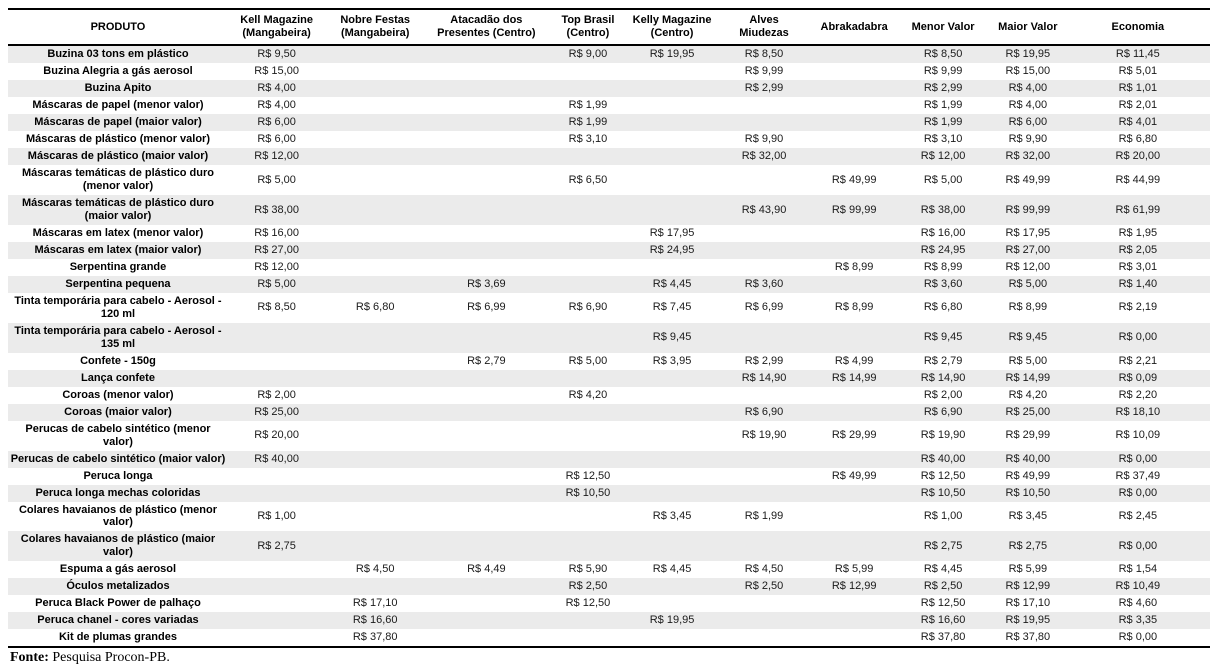 This screenshot has width=1222, height=666. I want to click on price-cell: R$ 6,80, so click(1138, 139).